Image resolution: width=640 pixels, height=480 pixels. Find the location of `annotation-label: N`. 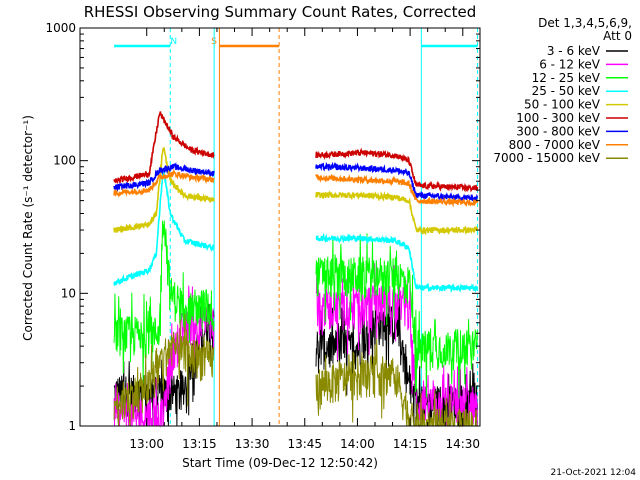

annotation-label: N is located at coordinates (173, 42).